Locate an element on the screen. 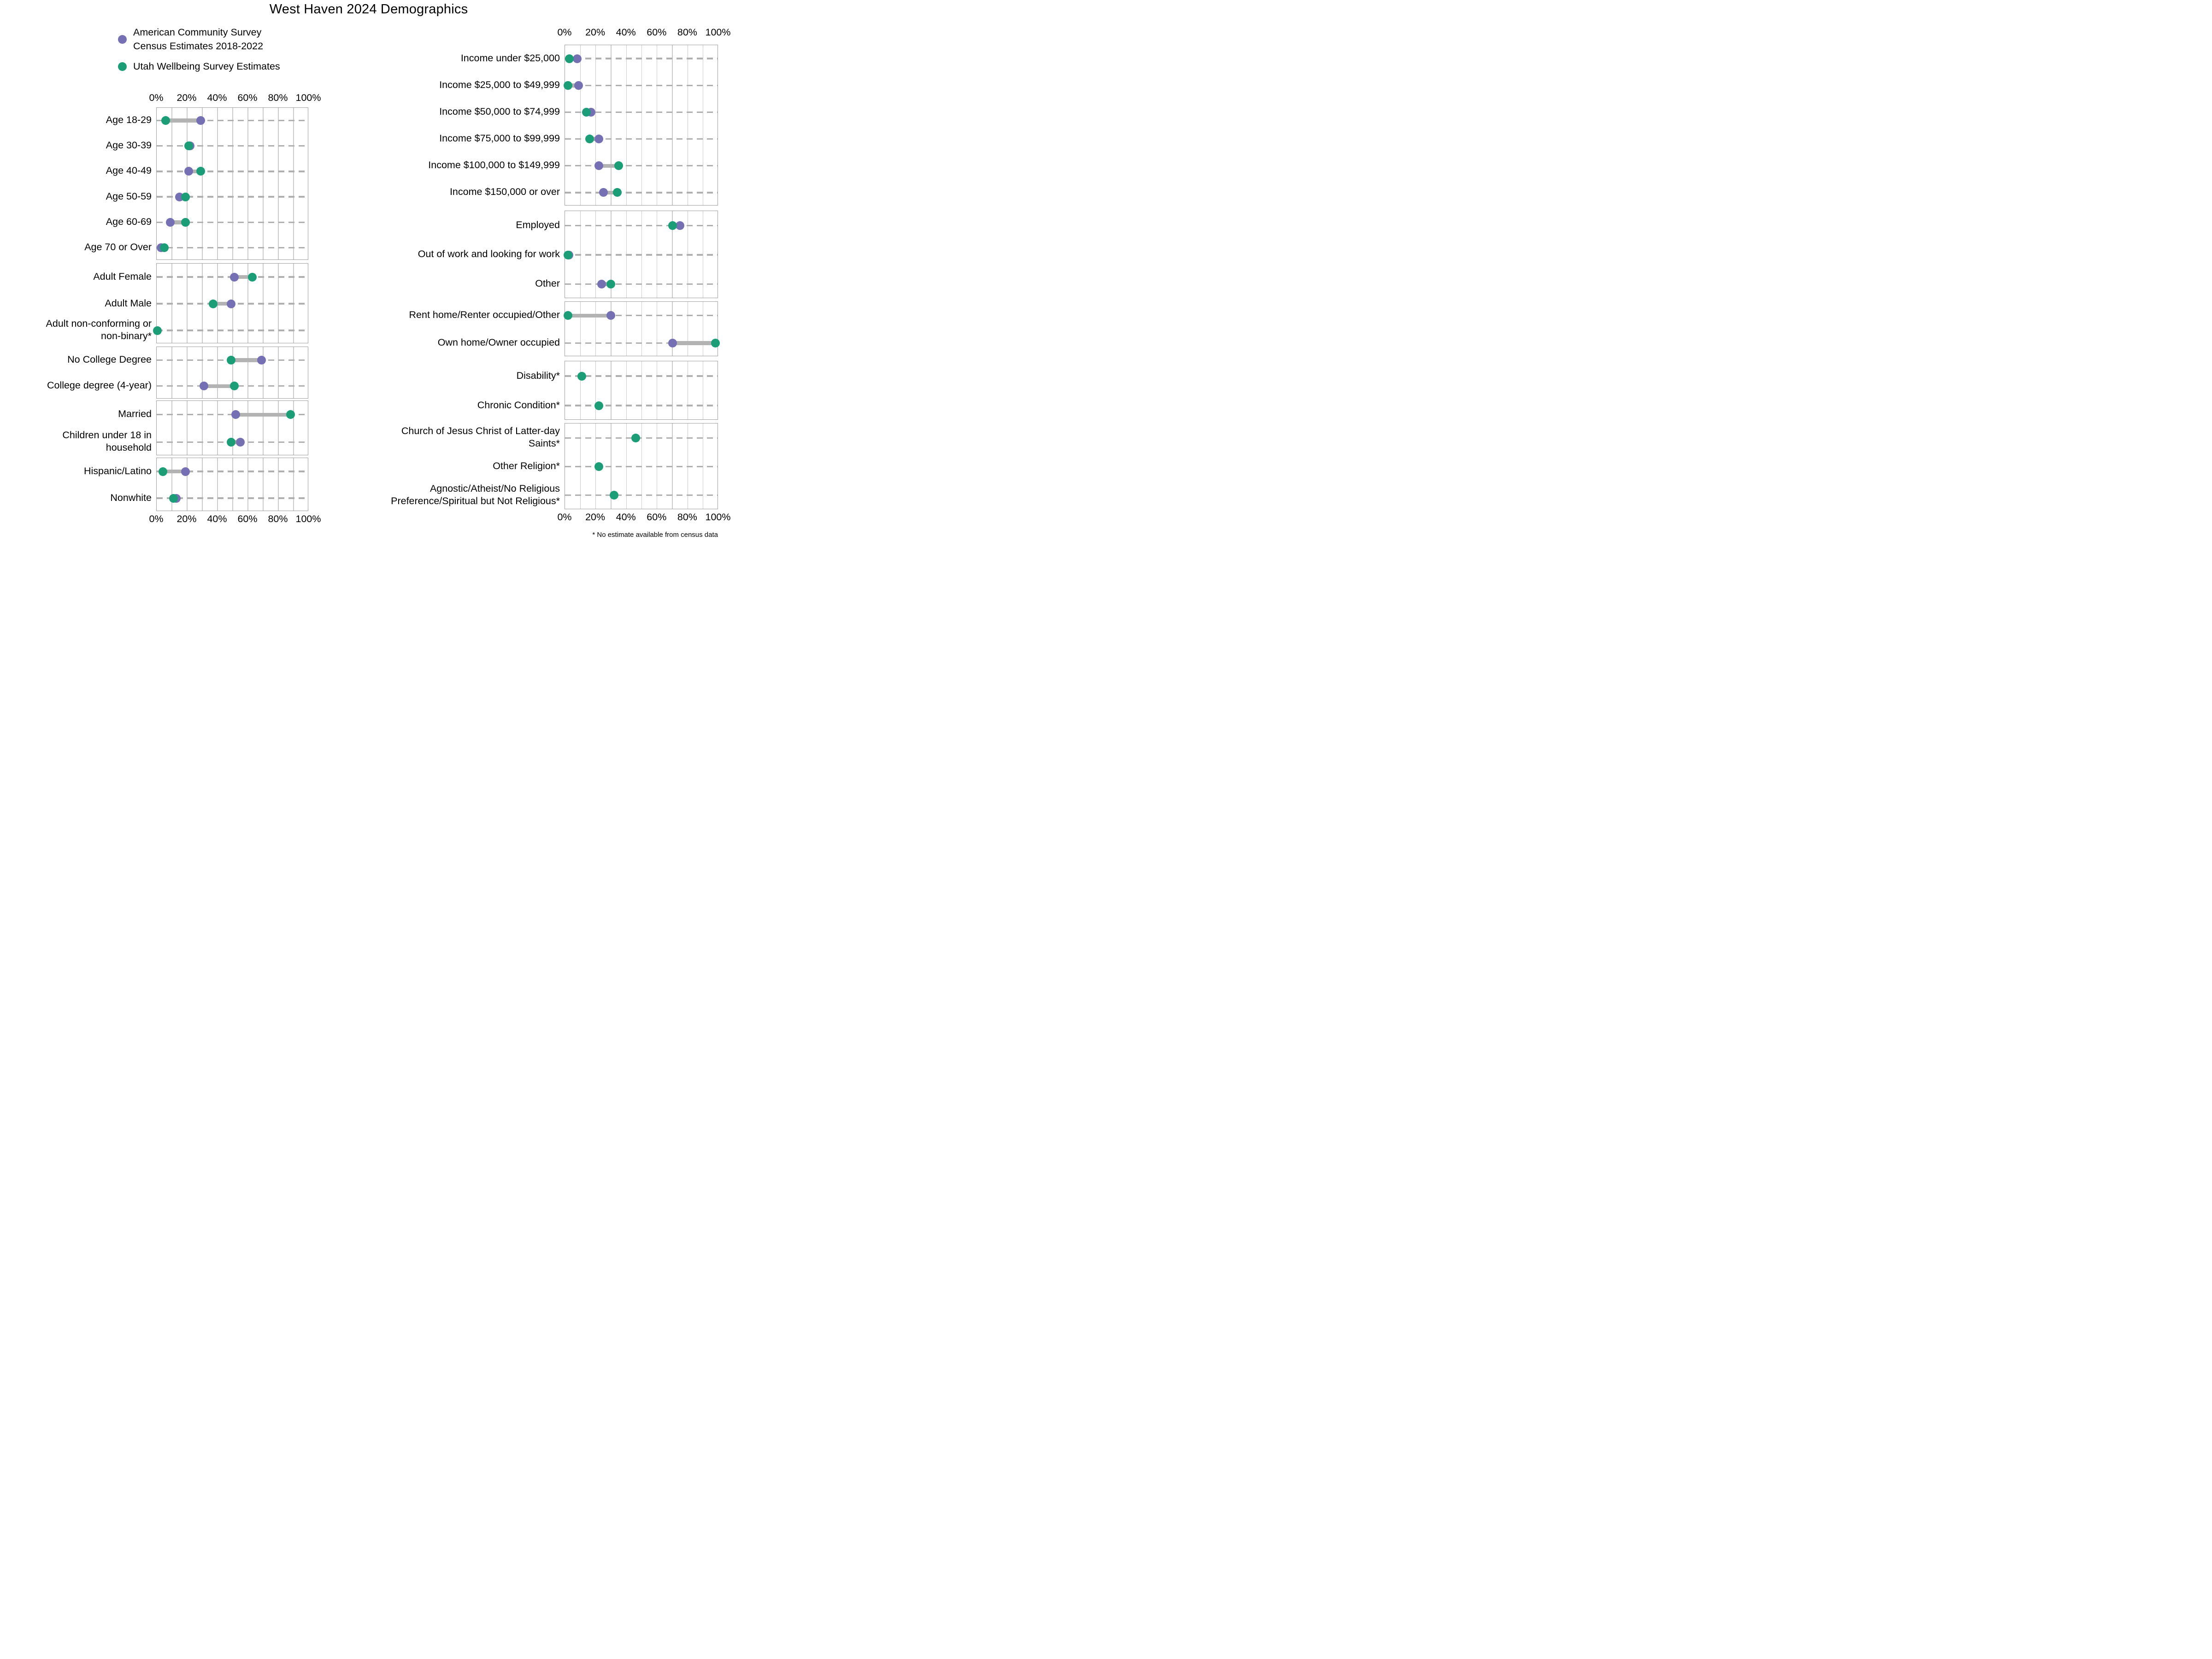 The width and height of the screenshot is (2212, 1659). row-label: Rent home/Renter occupied/Other is located at coordinates (484, 315).